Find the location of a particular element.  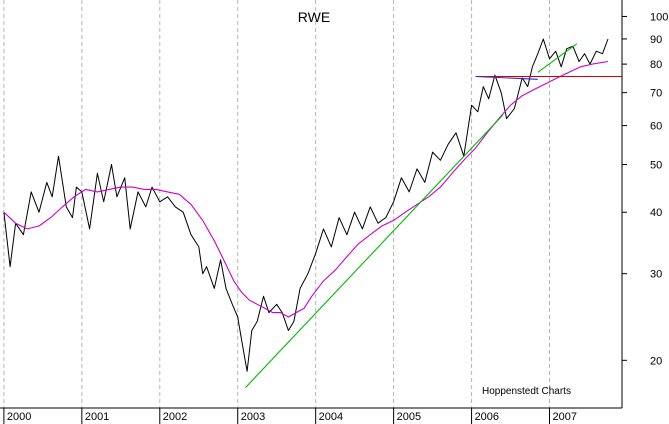

y-tick-label-90: 90 is located at coordinates (656, 40).